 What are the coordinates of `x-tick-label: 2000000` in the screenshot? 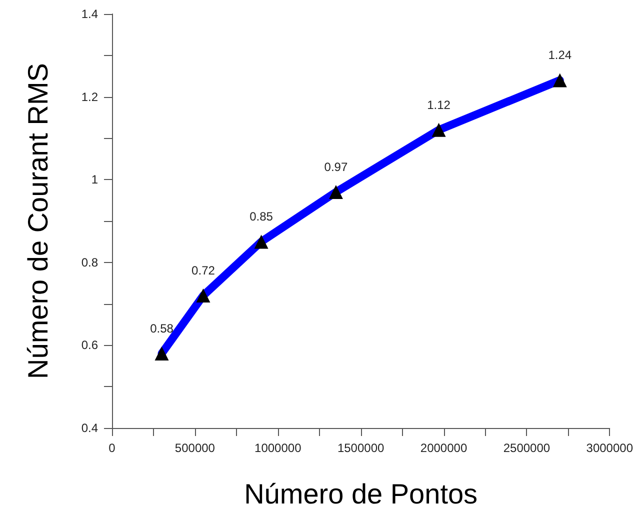 It's located at (444, 448).